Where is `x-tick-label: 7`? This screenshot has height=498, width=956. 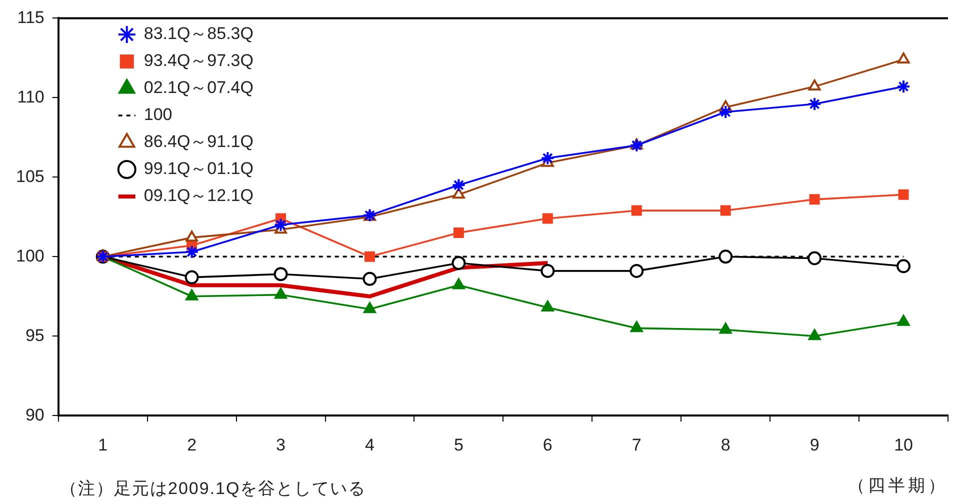
x-tick-label: 7 is located at coordinates (637, 444).